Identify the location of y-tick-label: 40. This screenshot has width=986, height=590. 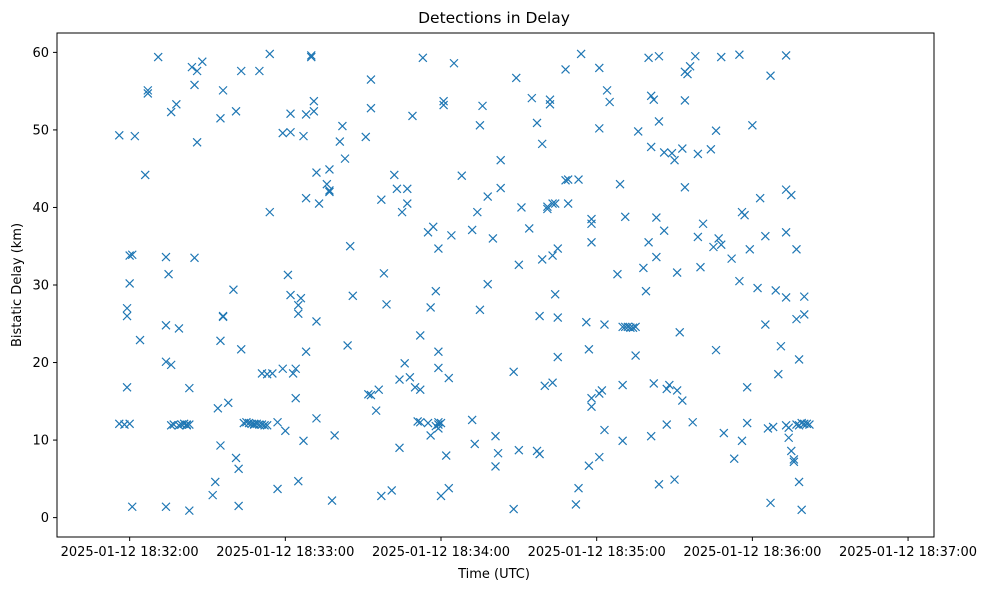
(40, 208).